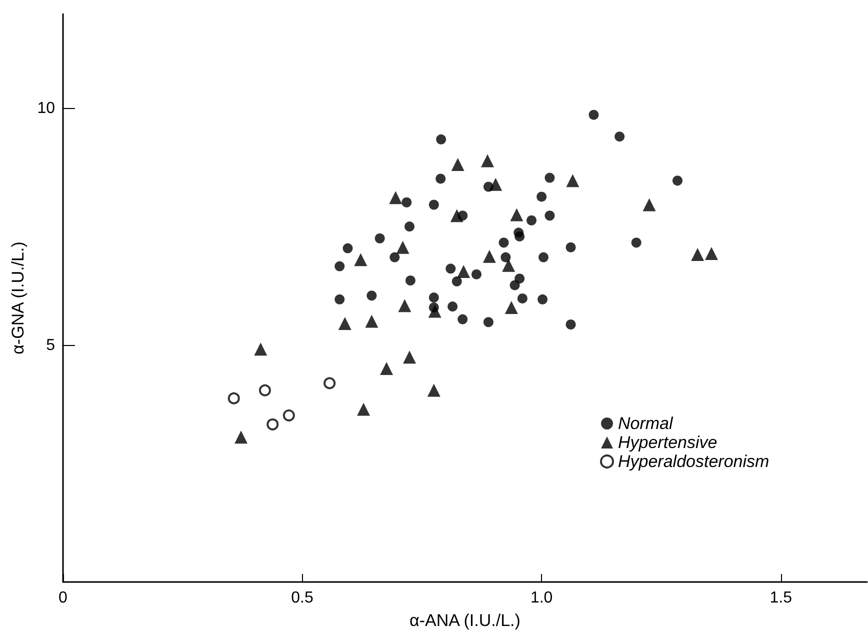  Describe the element at coordinates (18, 298) in the screenshot. I see `y-axis-title: α-GNA (I.U./L.)` at that location.